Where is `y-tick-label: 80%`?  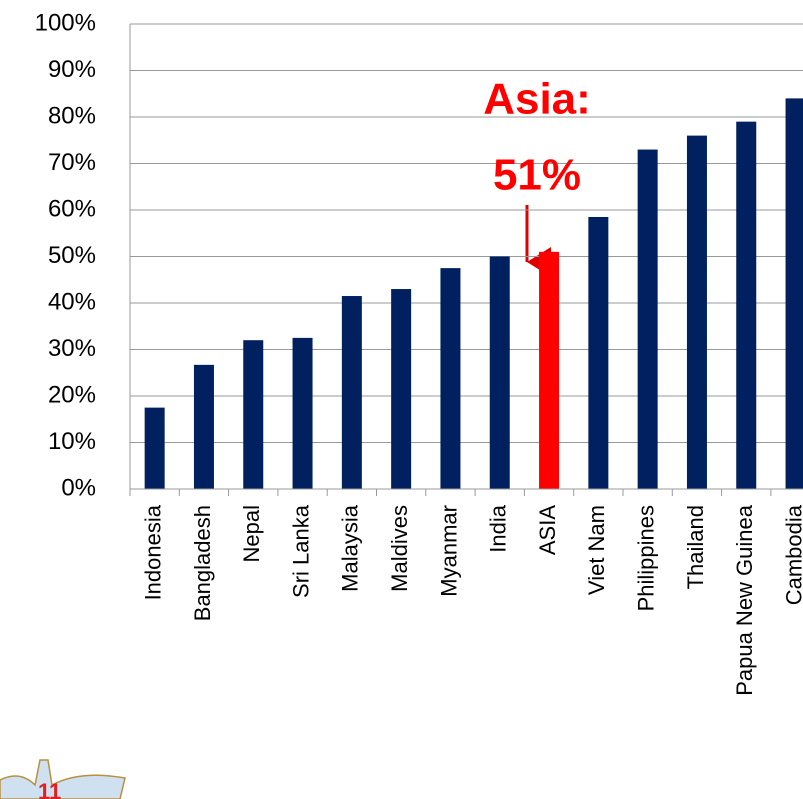 y-tick-label: 80% is located at coordinates (72, 115).